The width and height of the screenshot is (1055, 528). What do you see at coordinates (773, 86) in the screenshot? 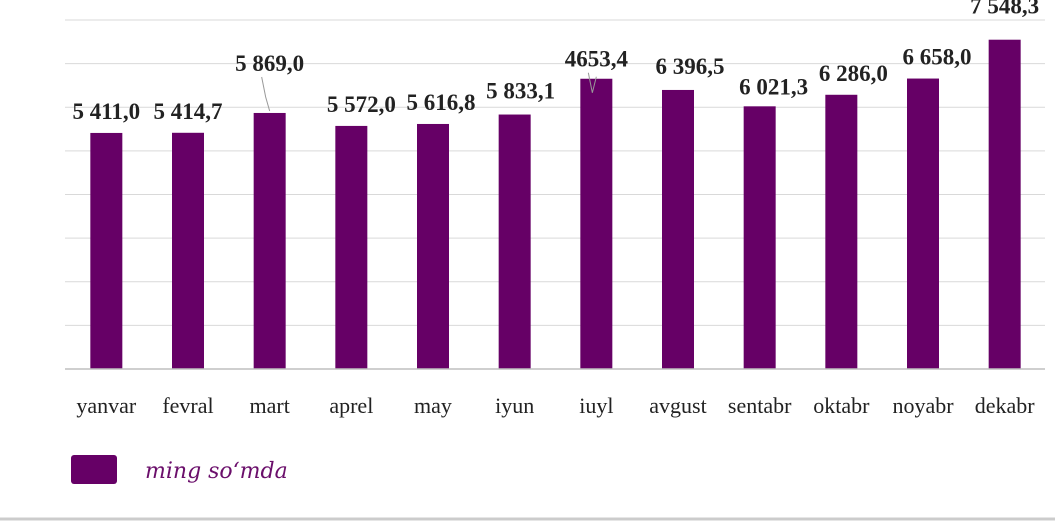
I see `data-label-sentabr: 6 021,3` at bounding box center [773, 86].